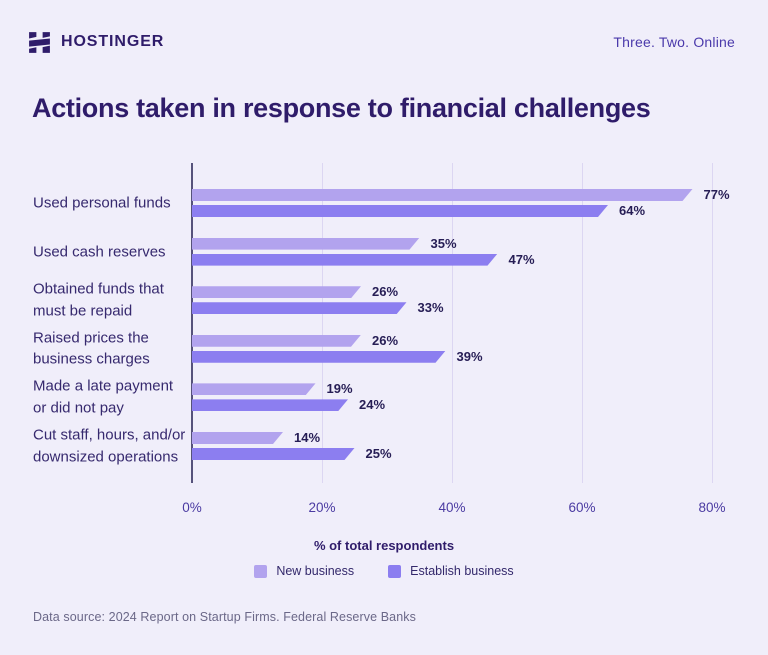  What do you see at coordinates (339, 389) in the screenshot?
I see `value-label: 19%` at bounding box center [339, 389].